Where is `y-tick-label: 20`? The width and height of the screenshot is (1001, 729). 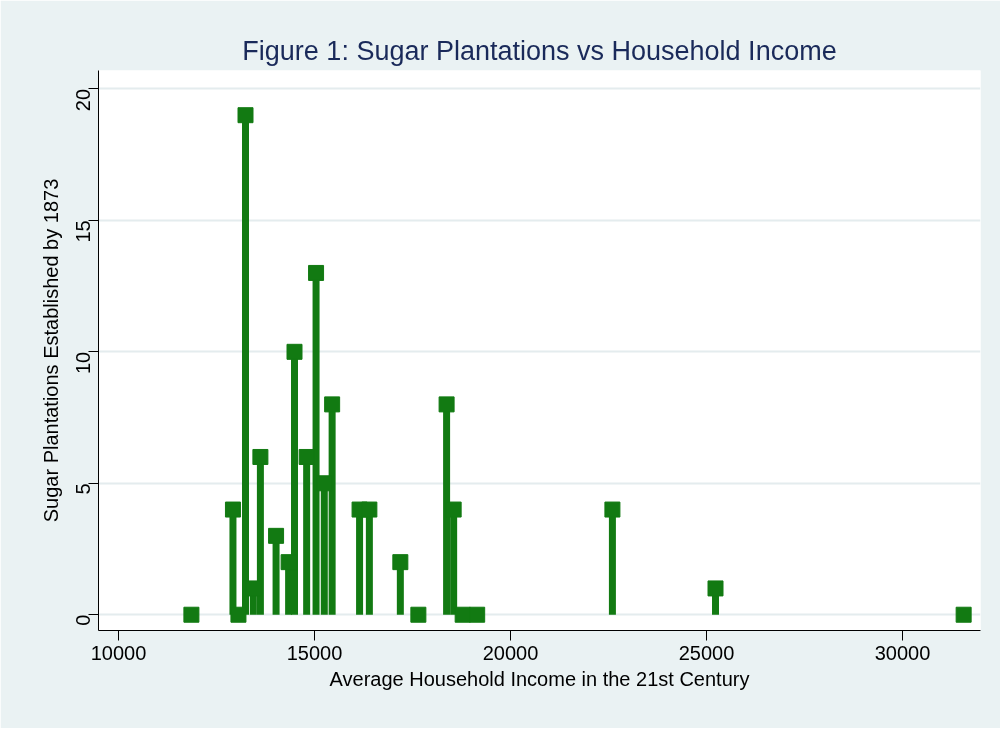
y-tick-label: 20 is located at coordinates (83, 100).